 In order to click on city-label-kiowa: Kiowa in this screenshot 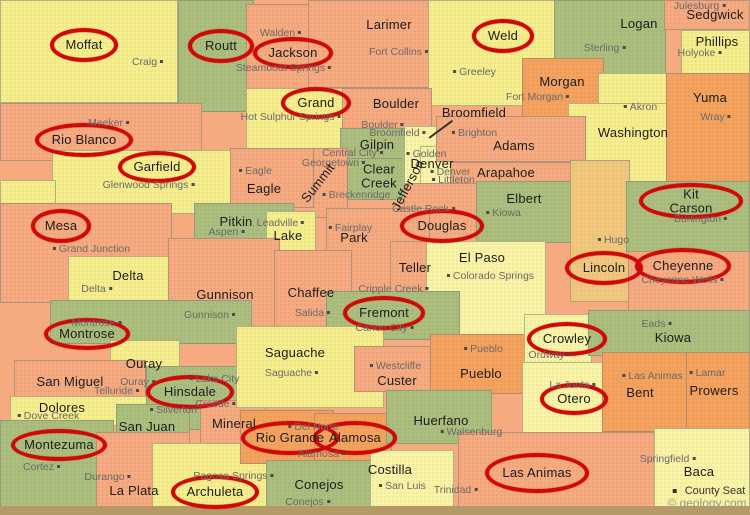, I will do `click(502, 213)`.